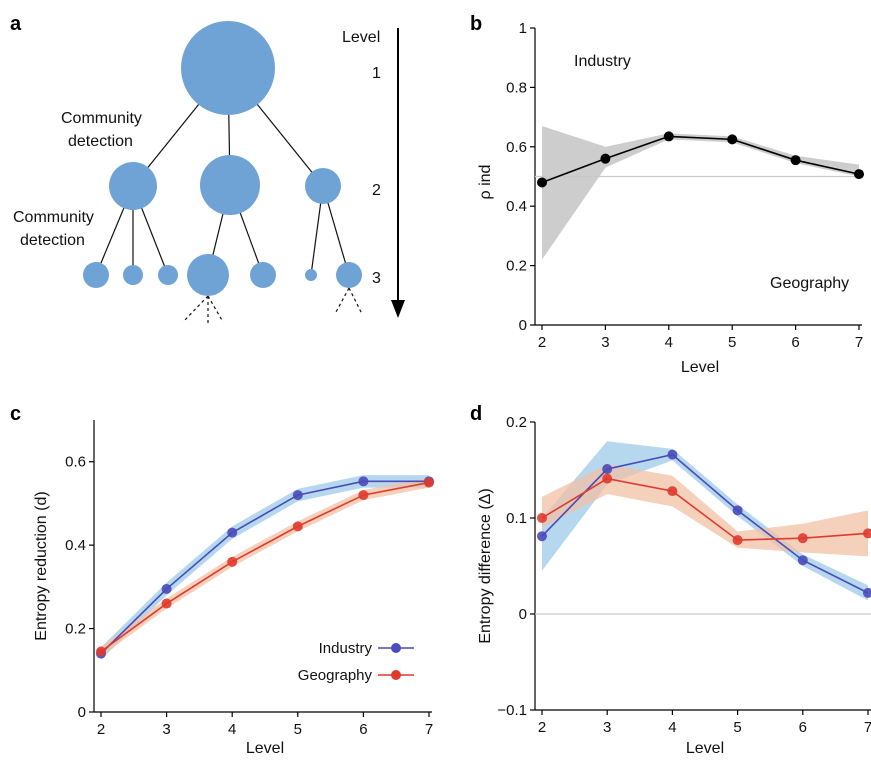  What do you see at coordinates (100, 141) in the screenshot?
I see `community-detection-label-1-line2: detection` at bounding box center [100, 141].